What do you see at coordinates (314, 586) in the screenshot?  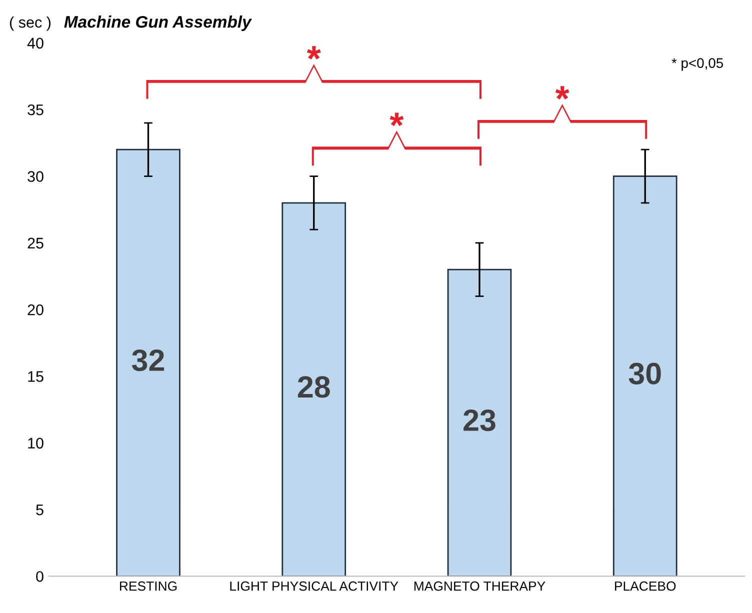 I see `x-tick-label: LIGHT PHYSICAL ACTIVITY` at bounding box center [314, 586].